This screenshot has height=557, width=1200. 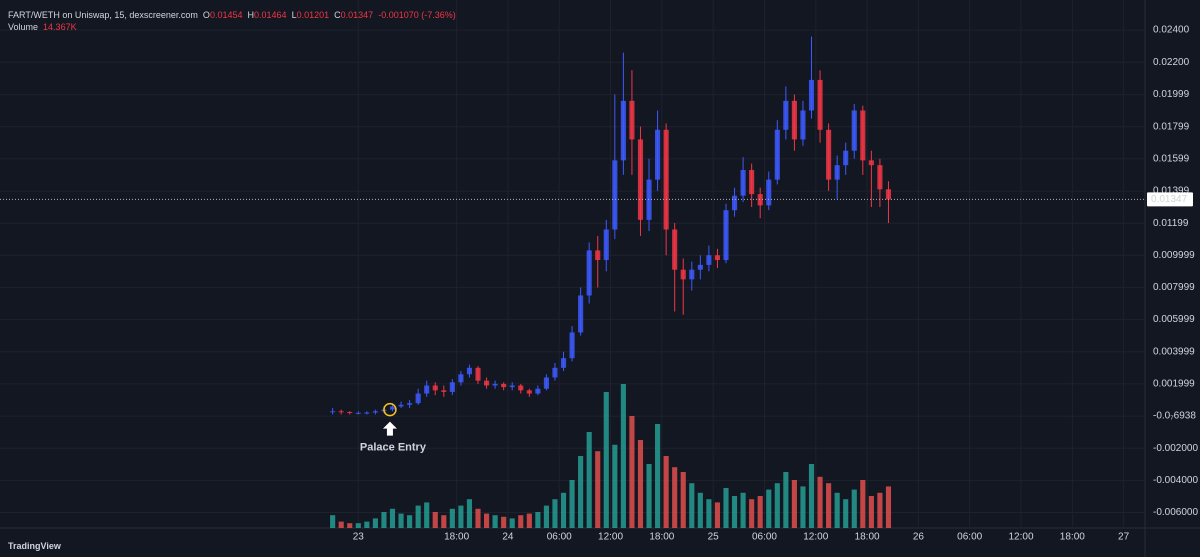 I want to click on volume-line: Volume 14.367K, so click(x=232, y=27).